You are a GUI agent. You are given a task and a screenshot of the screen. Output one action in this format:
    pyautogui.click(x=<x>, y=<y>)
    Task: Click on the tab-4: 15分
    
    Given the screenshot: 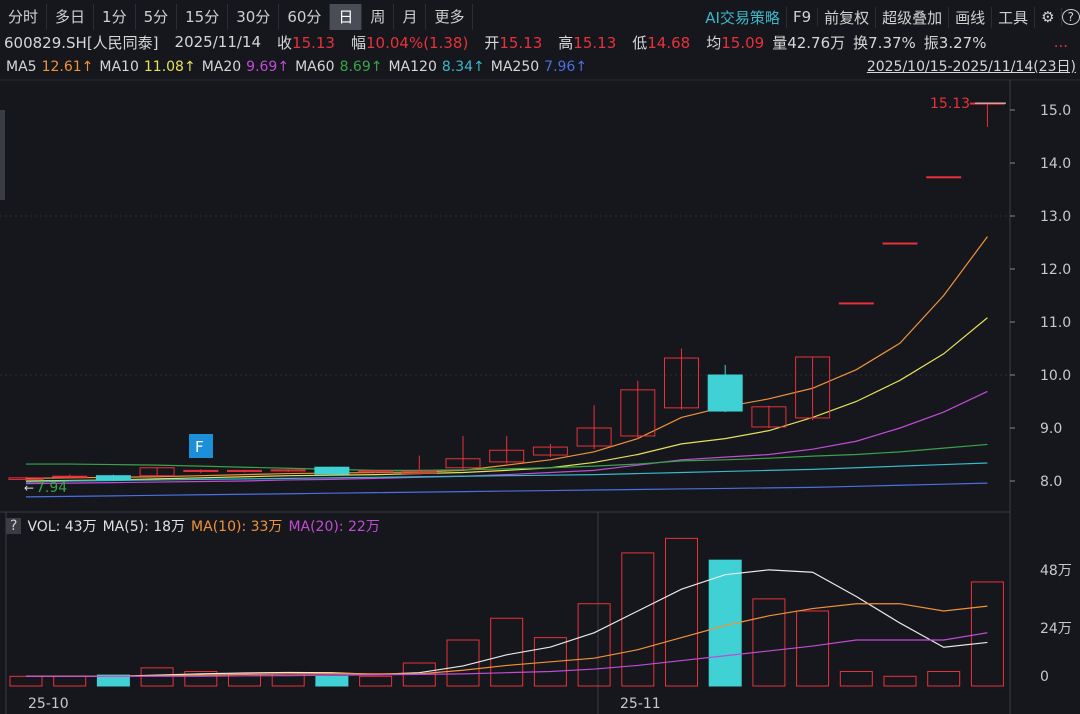 What is the action you would take?
    pyautogui.click(x=203, y=17)
    